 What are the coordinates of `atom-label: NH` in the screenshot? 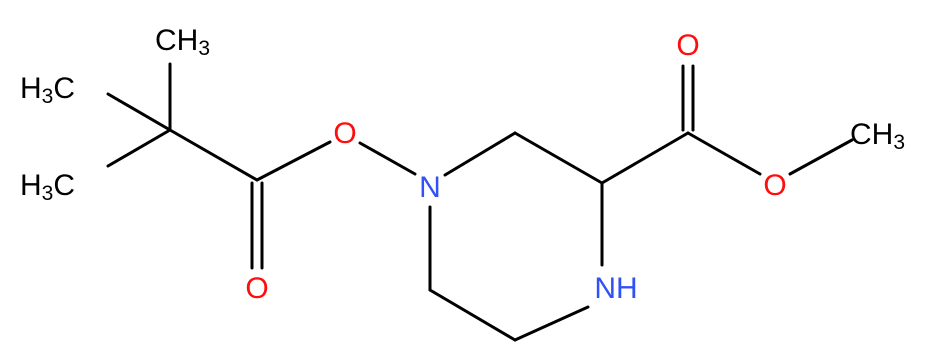 It's located at (615, 288).